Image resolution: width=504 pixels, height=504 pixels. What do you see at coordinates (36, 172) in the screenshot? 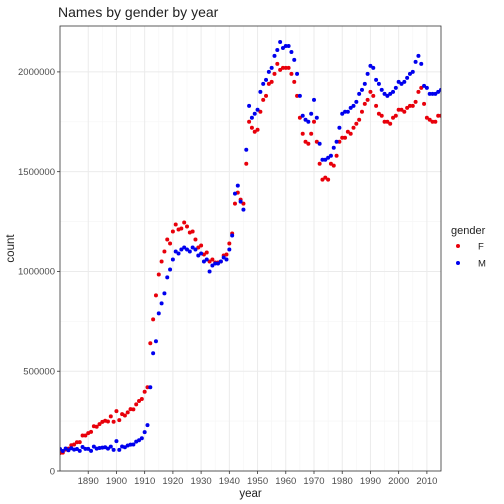
I see `y-tick-label: 1500000` at bounding box center [36, 172].